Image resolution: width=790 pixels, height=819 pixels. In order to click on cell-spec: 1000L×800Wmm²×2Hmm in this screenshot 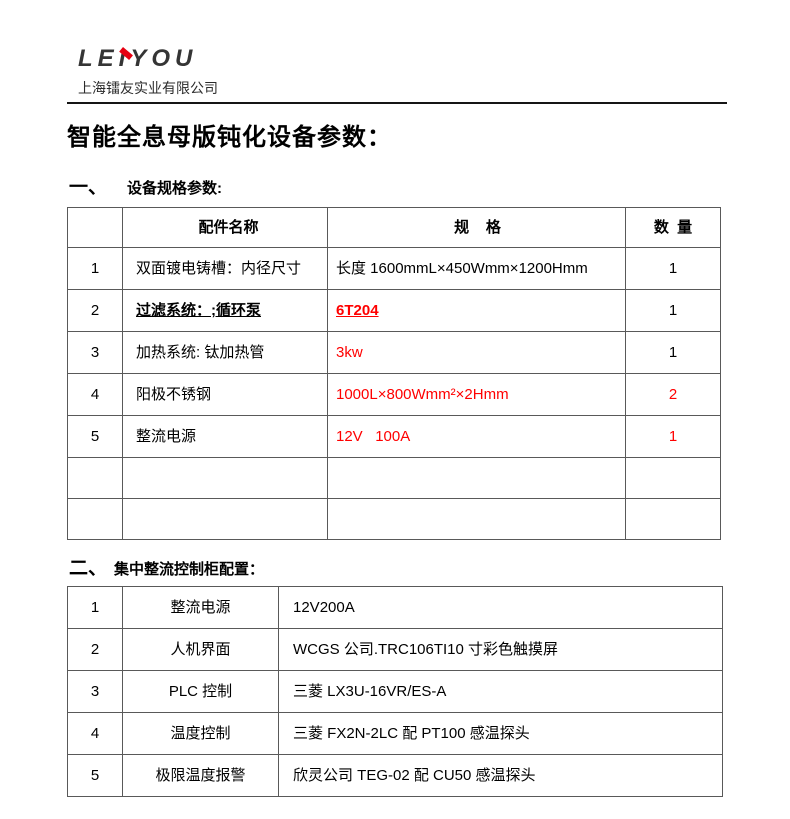, I will do `click(476, 394)`.